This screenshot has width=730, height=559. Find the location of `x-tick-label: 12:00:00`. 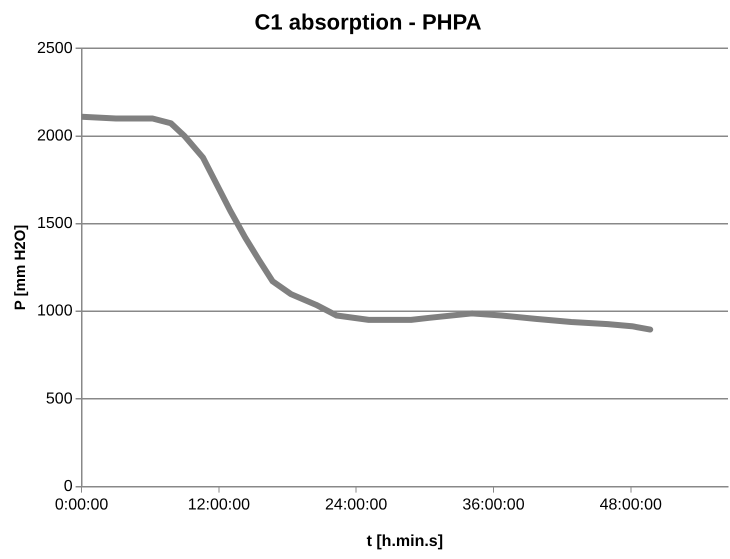

x-tick-label: 12:00:00 is located at coordinates (219, 505).